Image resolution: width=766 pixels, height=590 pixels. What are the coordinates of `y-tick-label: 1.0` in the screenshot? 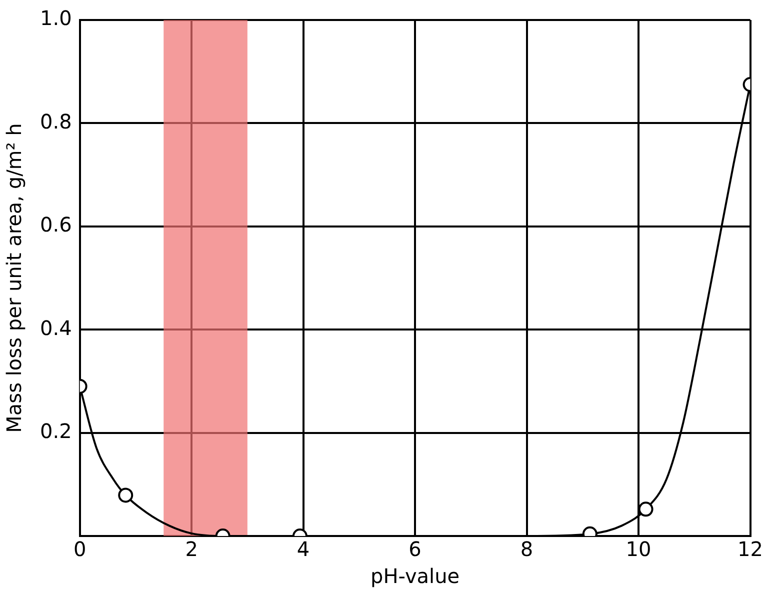 It's located at (56, 18).